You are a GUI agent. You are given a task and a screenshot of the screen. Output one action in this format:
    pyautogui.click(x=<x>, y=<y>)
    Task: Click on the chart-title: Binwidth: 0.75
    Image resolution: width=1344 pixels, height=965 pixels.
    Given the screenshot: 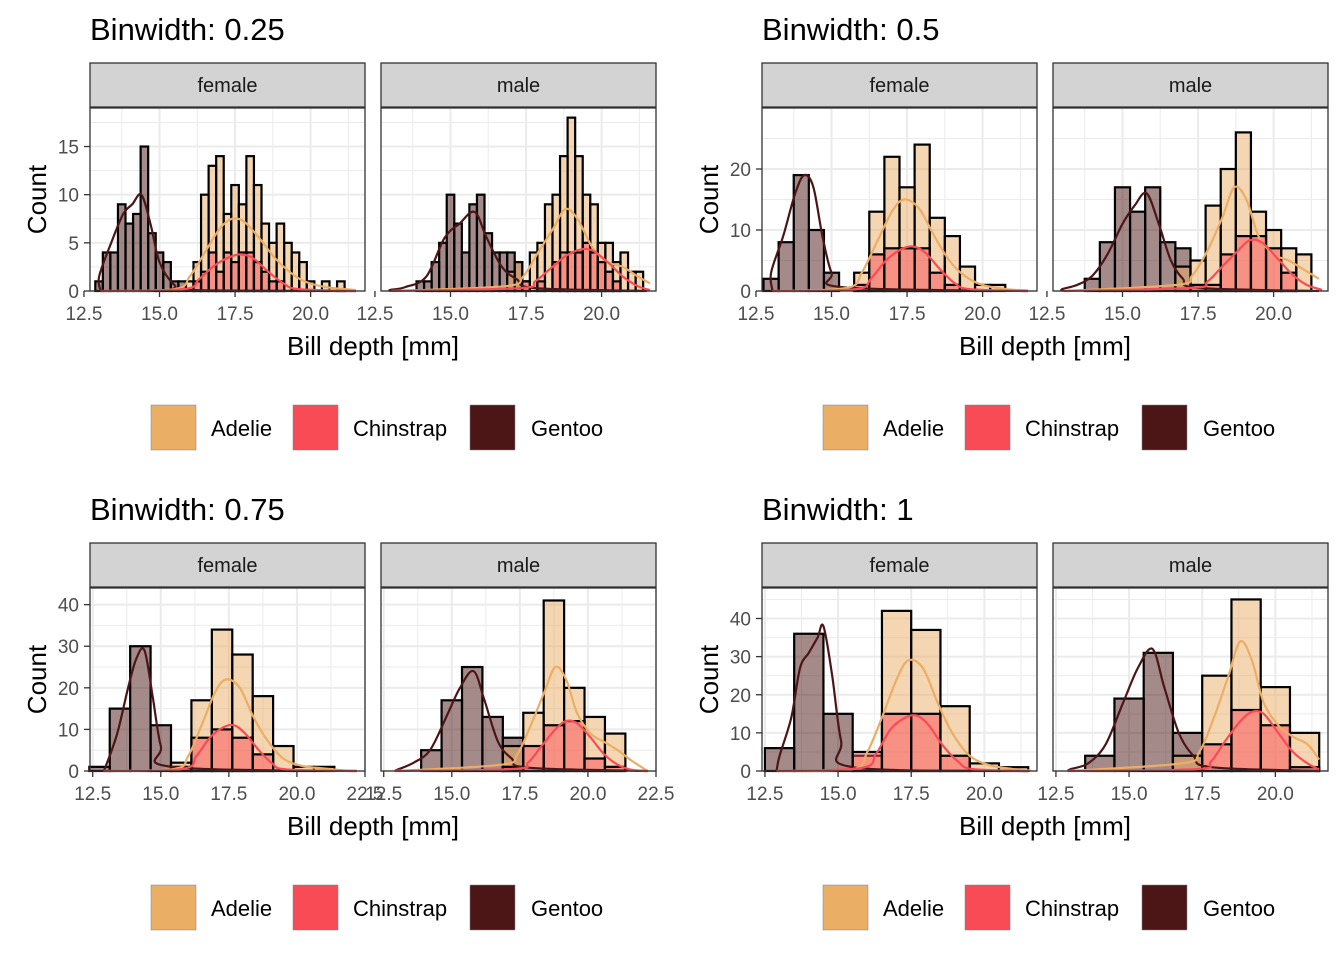 What is the action you would take?
    pyautogui.click(x=187, y=509)
    